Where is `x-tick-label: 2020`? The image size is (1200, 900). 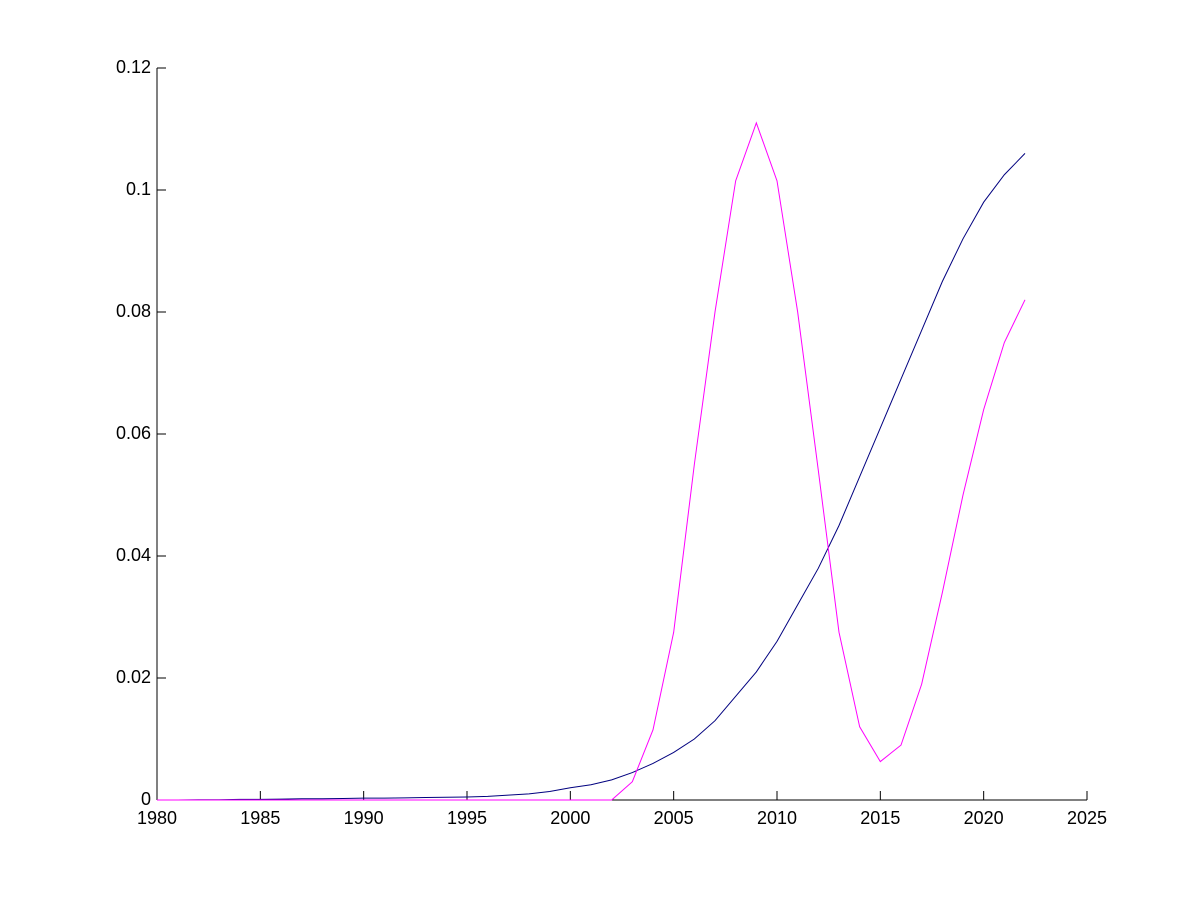
x-tick-label: 2020 is located at coordinates (984, 818).